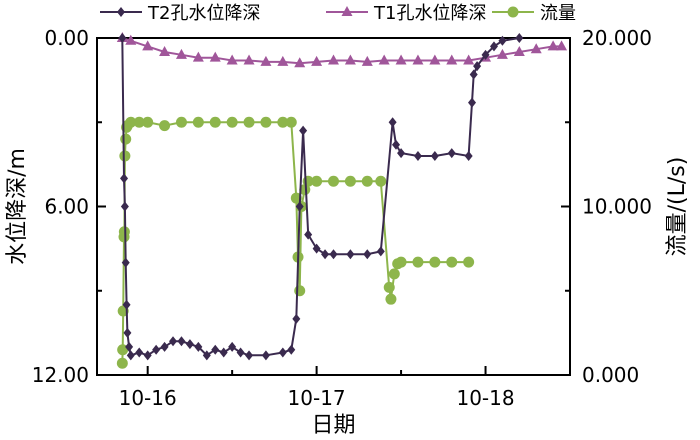 The image size is (700, 440). I want to click on y-left-tick-label: 0.00, so click(66, 38).